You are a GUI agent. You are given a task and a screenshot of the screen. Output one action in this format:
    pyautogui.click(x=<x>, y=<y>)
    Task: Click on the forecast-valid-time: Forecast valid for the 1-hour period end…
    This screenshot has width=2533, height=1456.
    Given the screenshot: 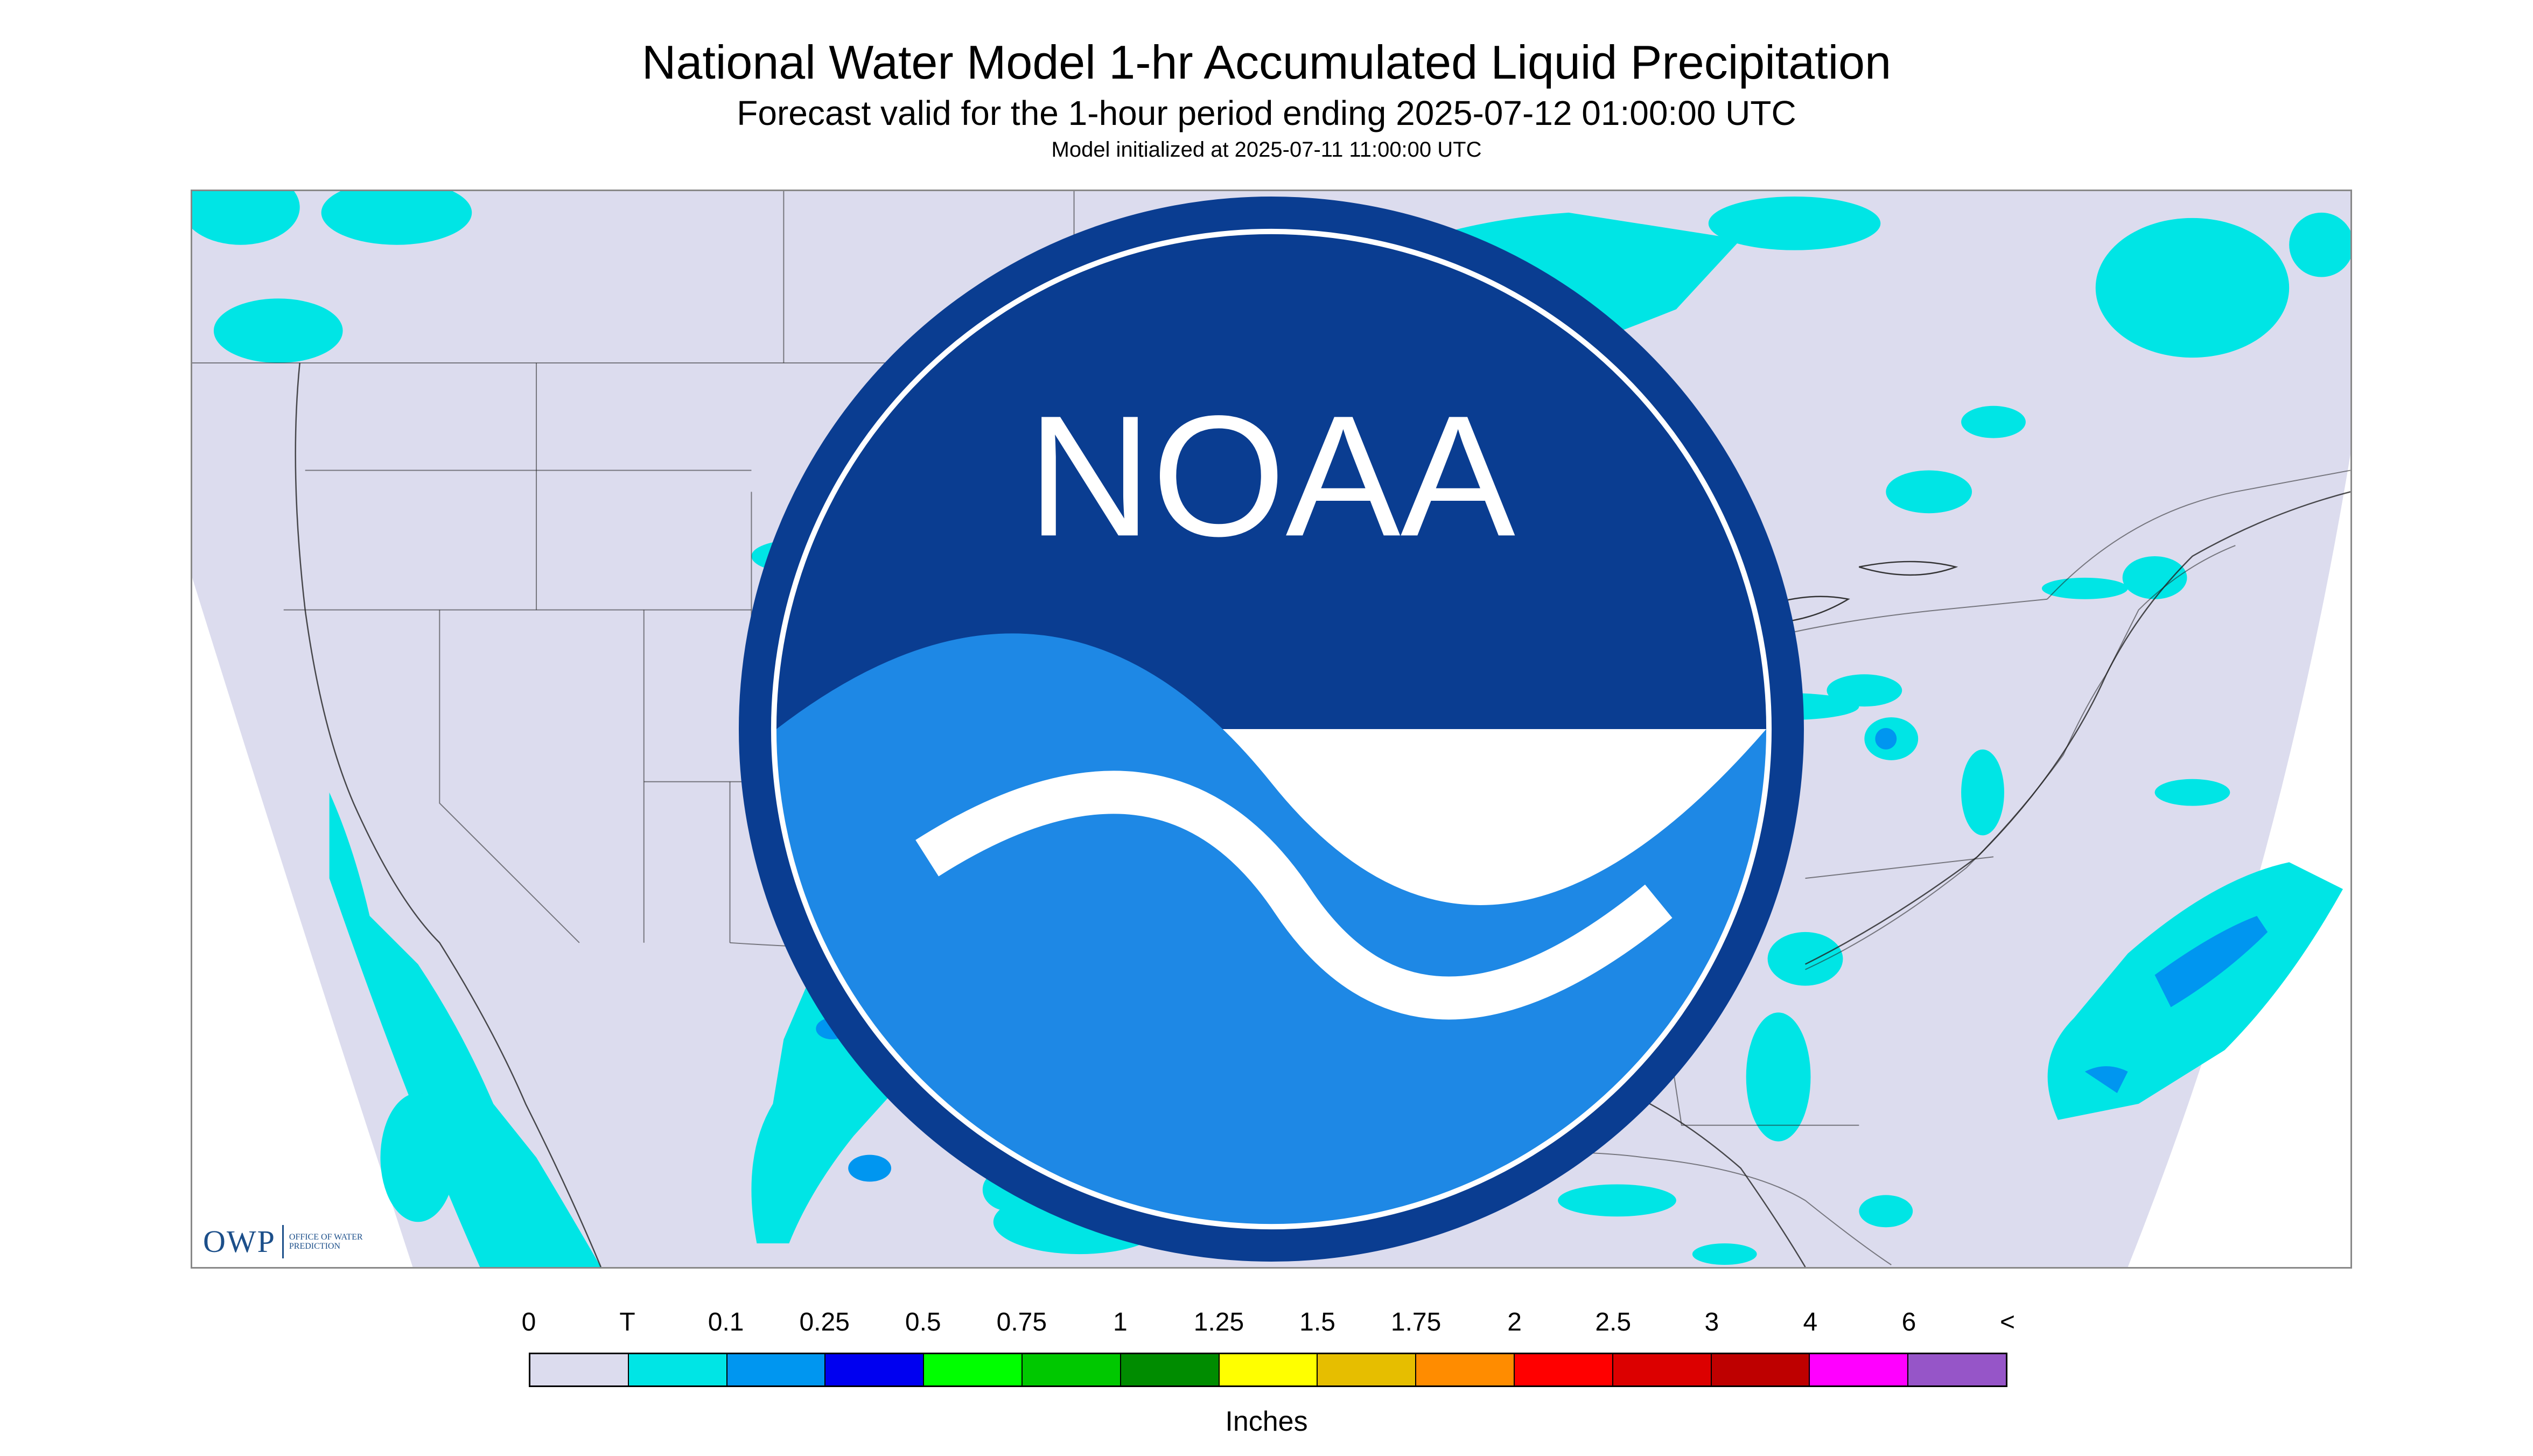 What is the action you would take?
    pyautogui.click(x=1266, y=113)
    